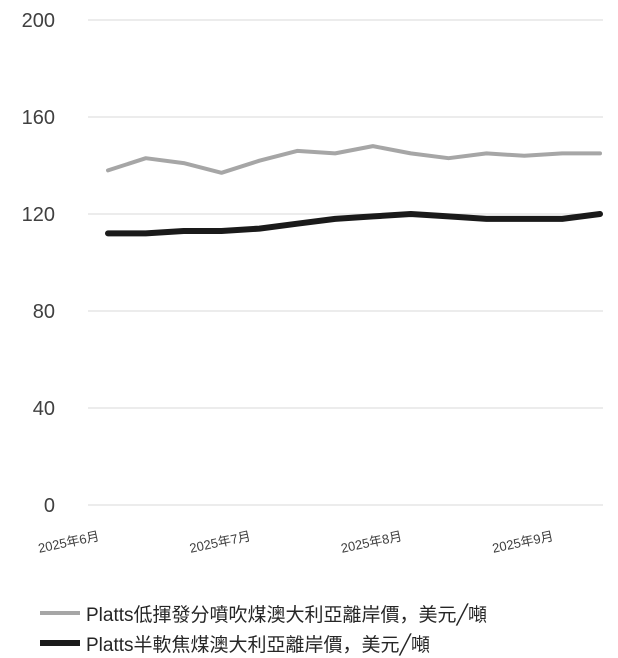  Describe the element at coordinates (49, 506) in the screenshot. I see `y-tick-label: 0` at that location.